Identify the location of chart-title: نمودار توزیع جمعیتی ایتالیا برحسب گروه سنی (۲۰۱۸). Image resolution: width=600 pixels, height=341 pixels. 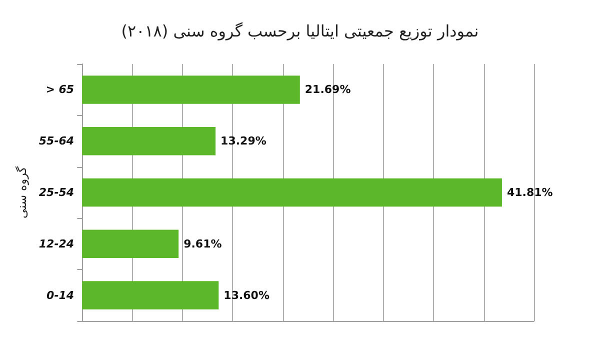
(300, 31).